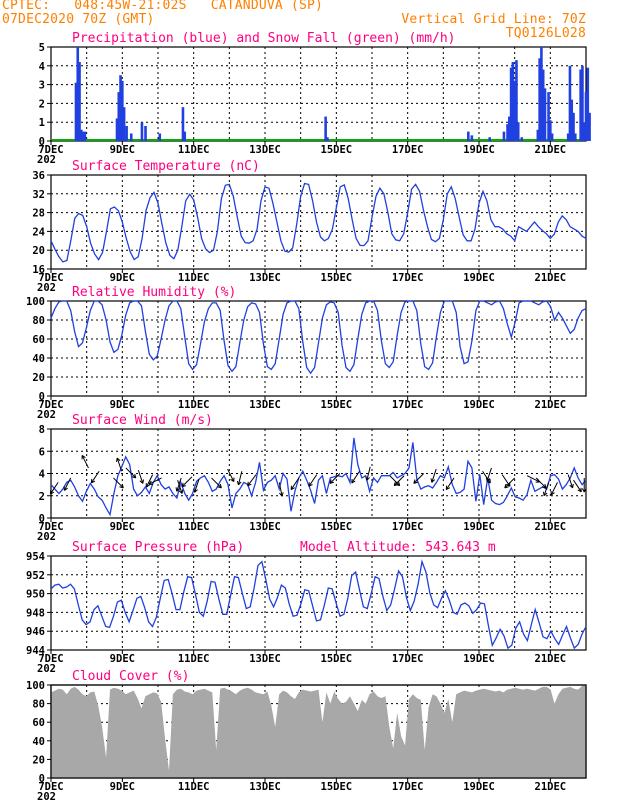 The image size is (618, 800). I want to click on cloud-area, so click(318, 731).